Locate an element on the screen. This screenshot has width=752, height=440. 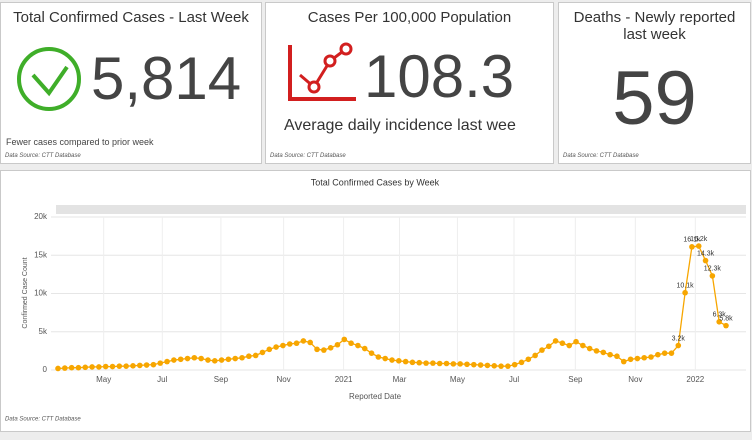
card-value: 108.3 is located at coordinates (439, 76).